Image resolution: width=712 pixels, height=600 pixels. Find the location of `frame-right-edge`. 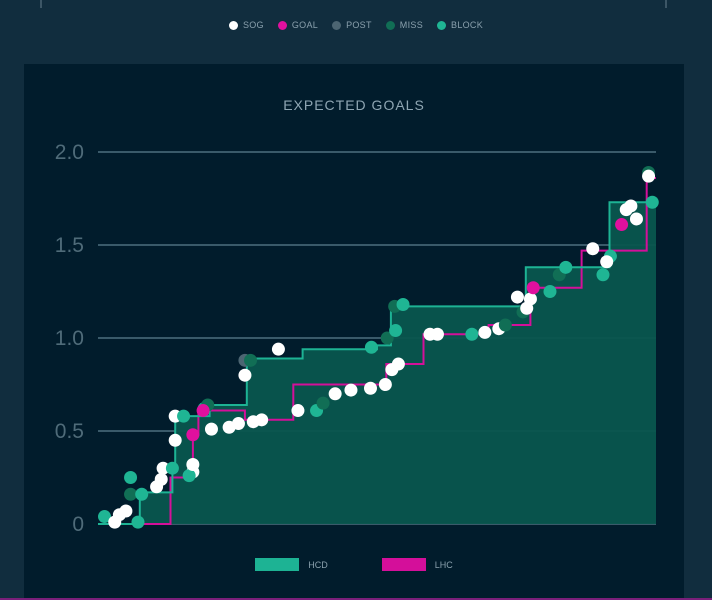

frame-right-edge is located at coordinates (666, 4).